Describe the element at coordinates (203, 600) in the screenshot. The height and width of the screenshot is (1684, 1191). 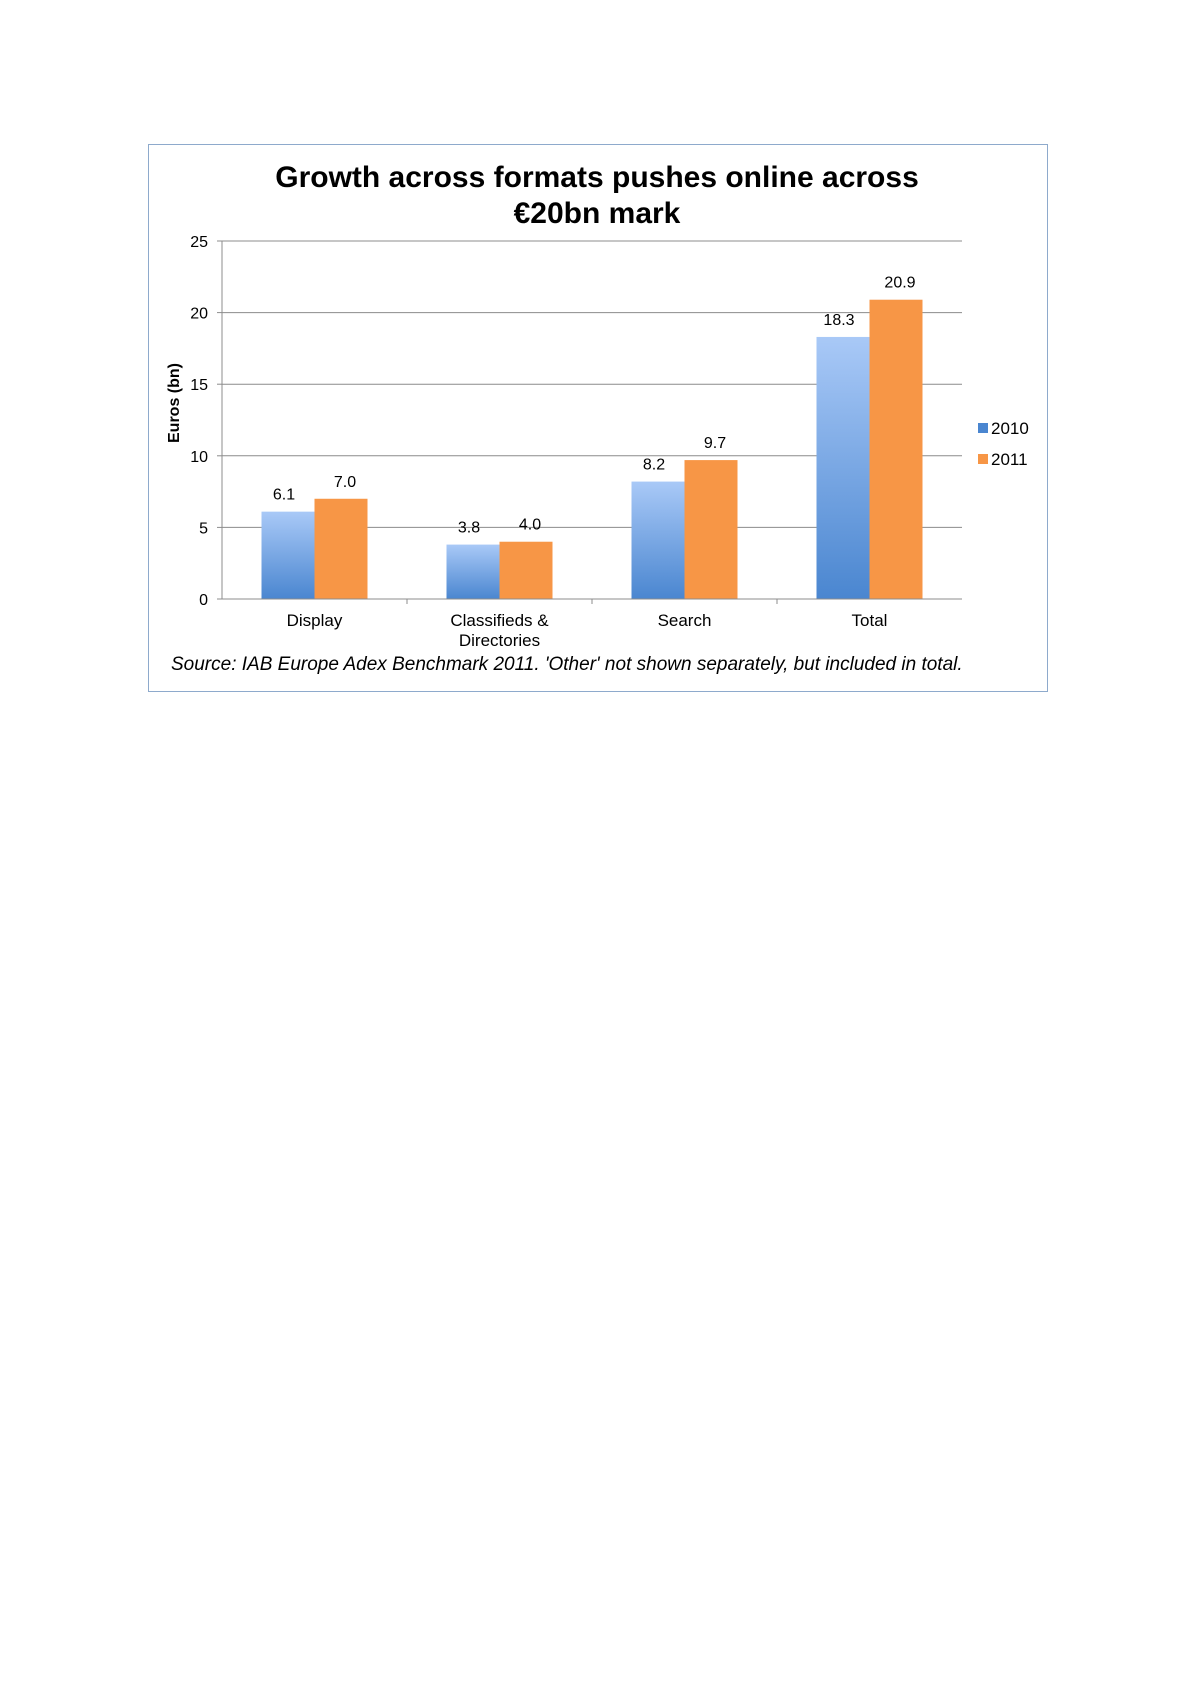
I see `y-tick-label: 0` at that location.